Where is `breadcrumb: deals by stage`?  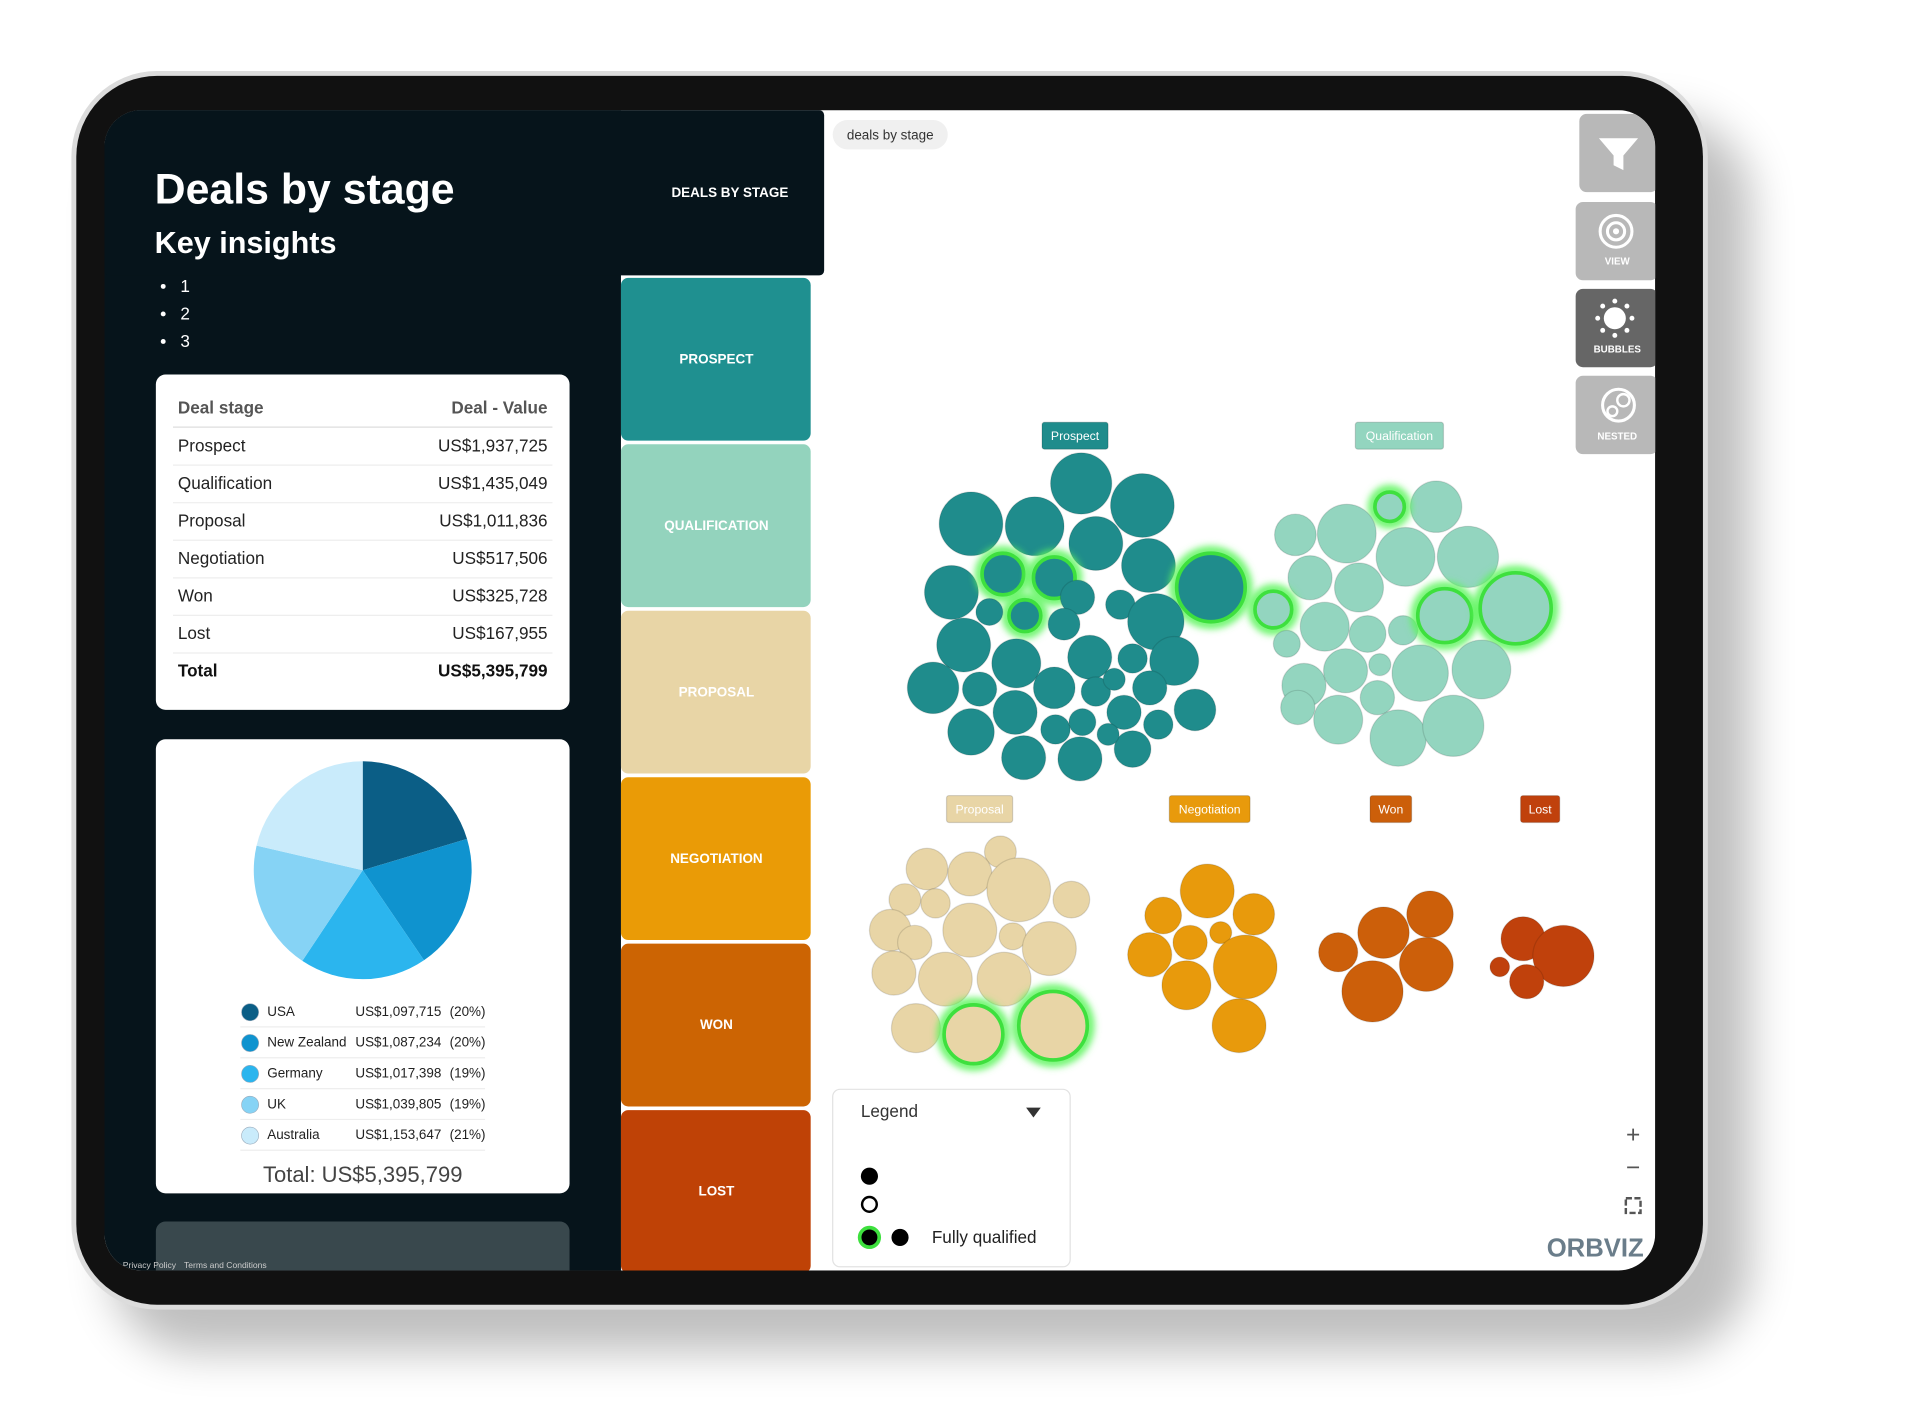 breadcrumb: deals by stage is located at coordinates (890, 134).